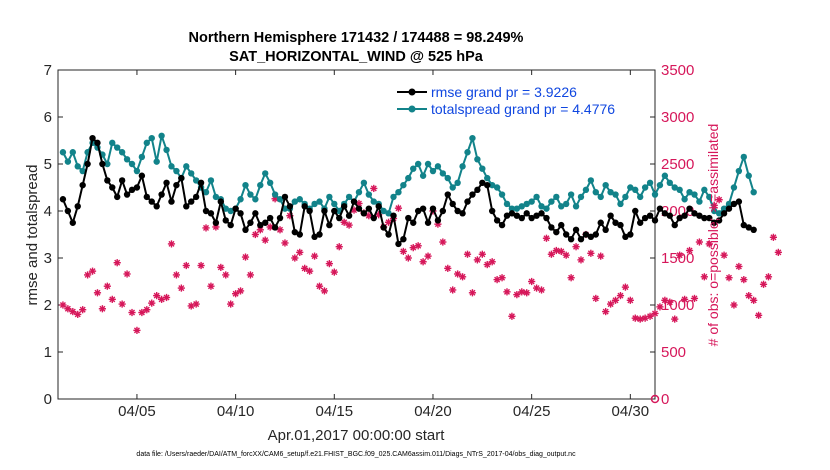  Describe the element at coordinates (236, 411) in the screenshot. I see `x-tick-label: 04/10` at that location.